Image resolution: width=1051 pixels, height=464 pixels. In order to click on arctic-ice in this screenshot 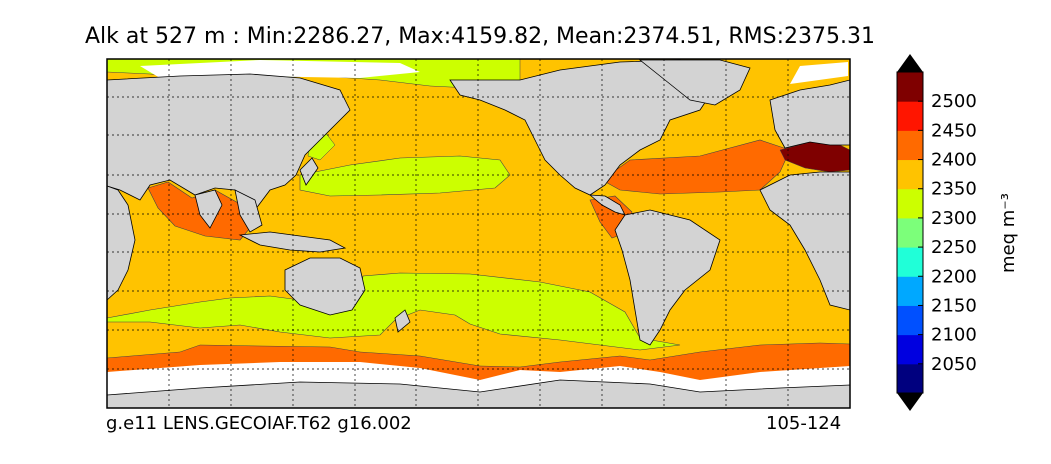, I will do `click(280, 69)`.